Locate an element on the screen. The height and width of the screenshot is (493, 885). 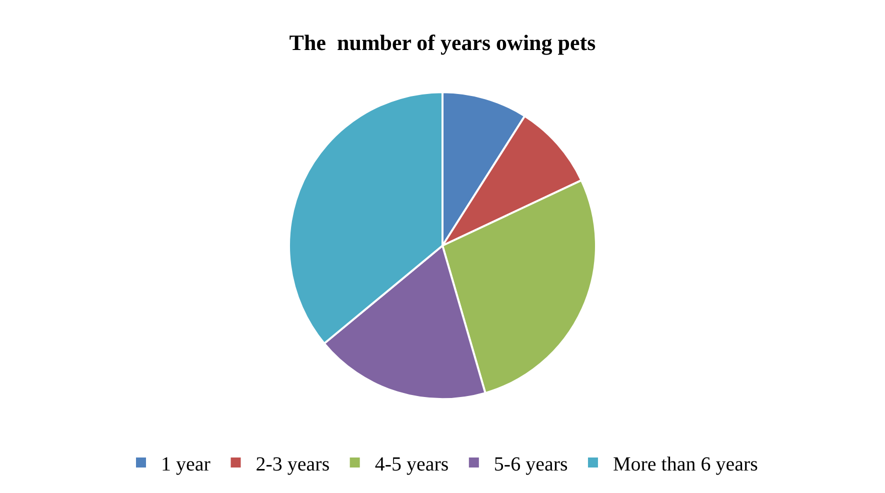
legend-label: 1 year is located at coordinates (186, 464).